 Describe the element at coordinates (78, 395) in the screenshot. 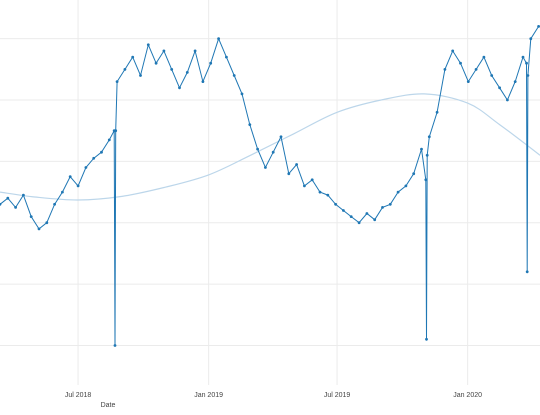

I see `x-tick-label: Jul 2018` at that location.